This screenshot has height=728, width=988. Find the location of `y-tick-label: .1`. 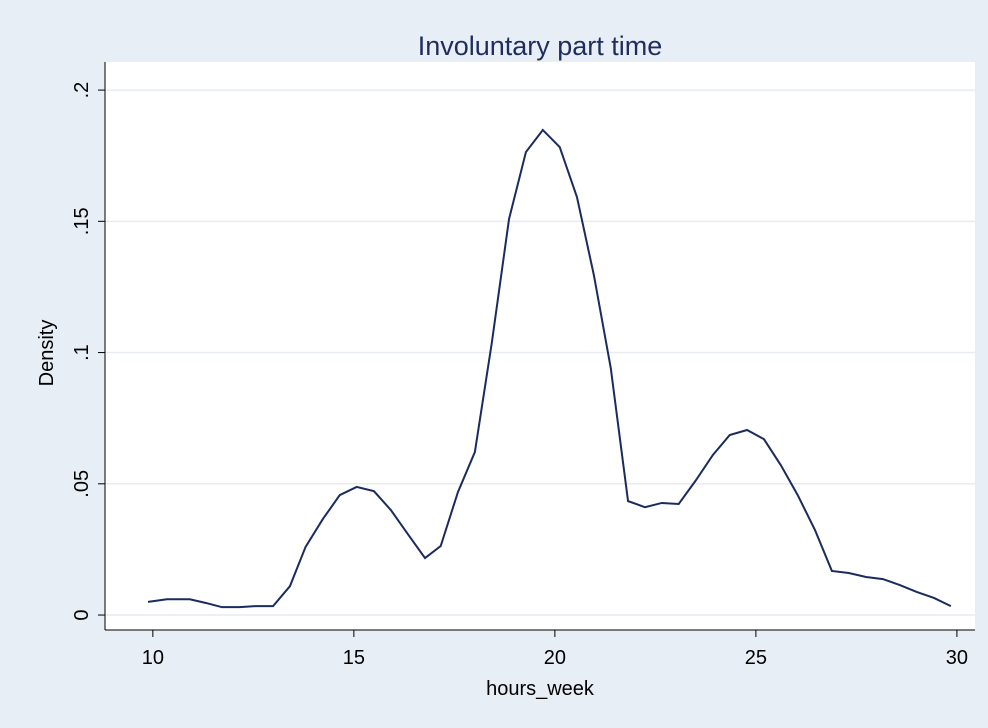

y-tick-label: .1 is located at coordinates (82, 352).